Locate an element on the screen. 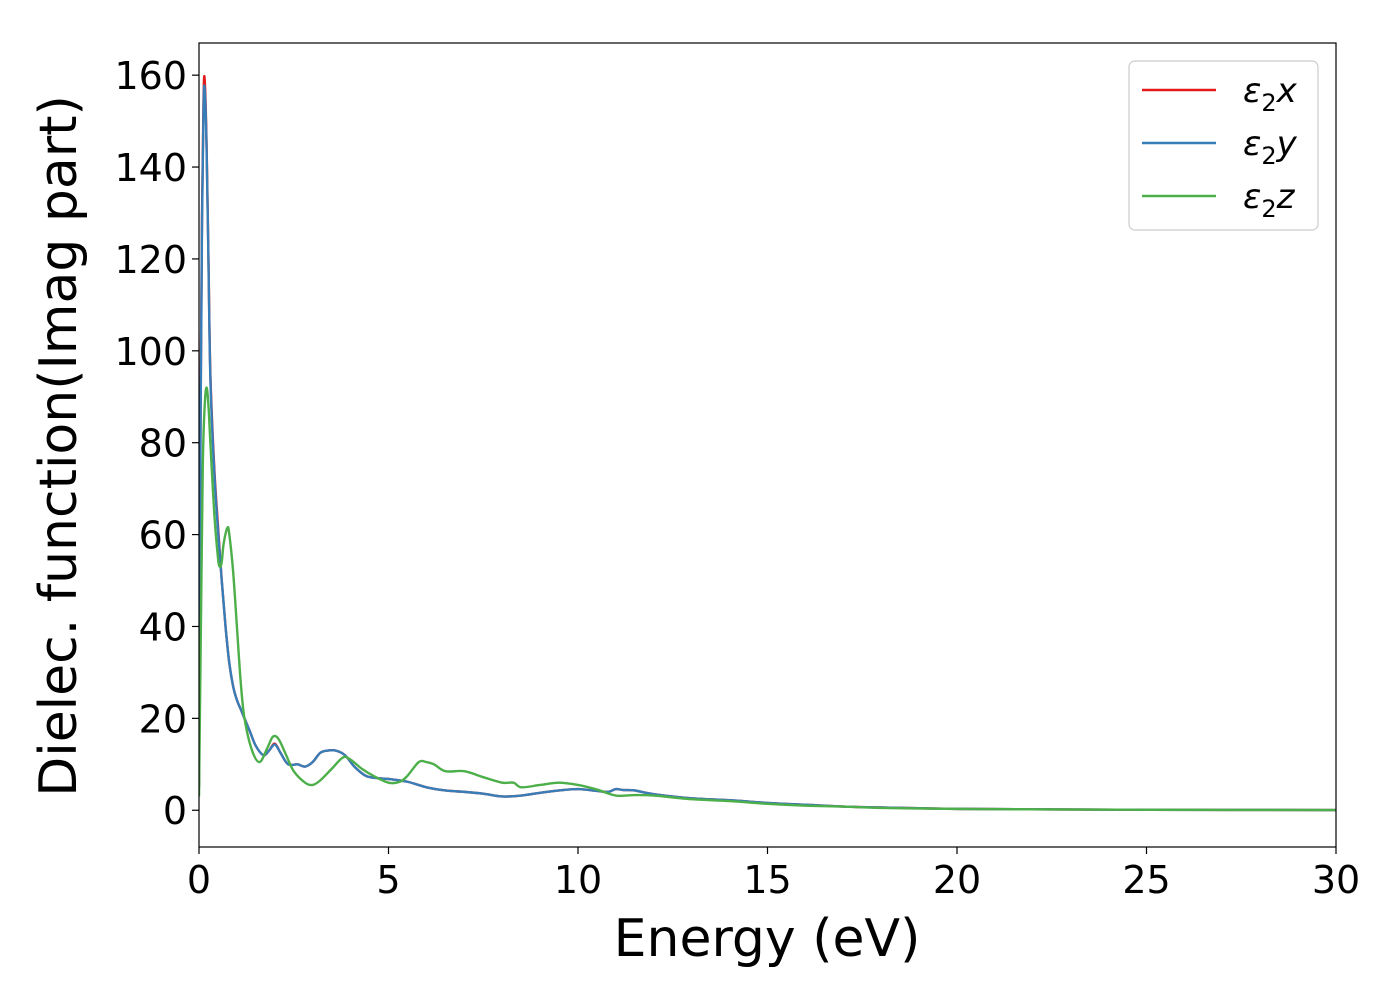 The height and width of the screenshot is (1000, 1400). x-axis-label: Energy (eV) is located at coordinates (767, 939).